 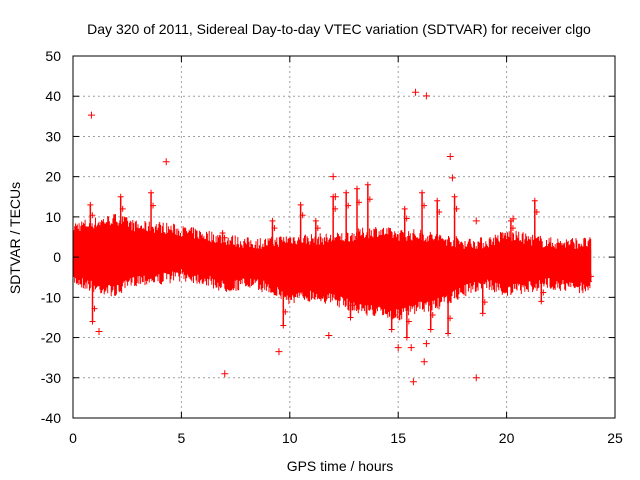 I want to click on y-tick-label: 20, so click(x=53, y=177).